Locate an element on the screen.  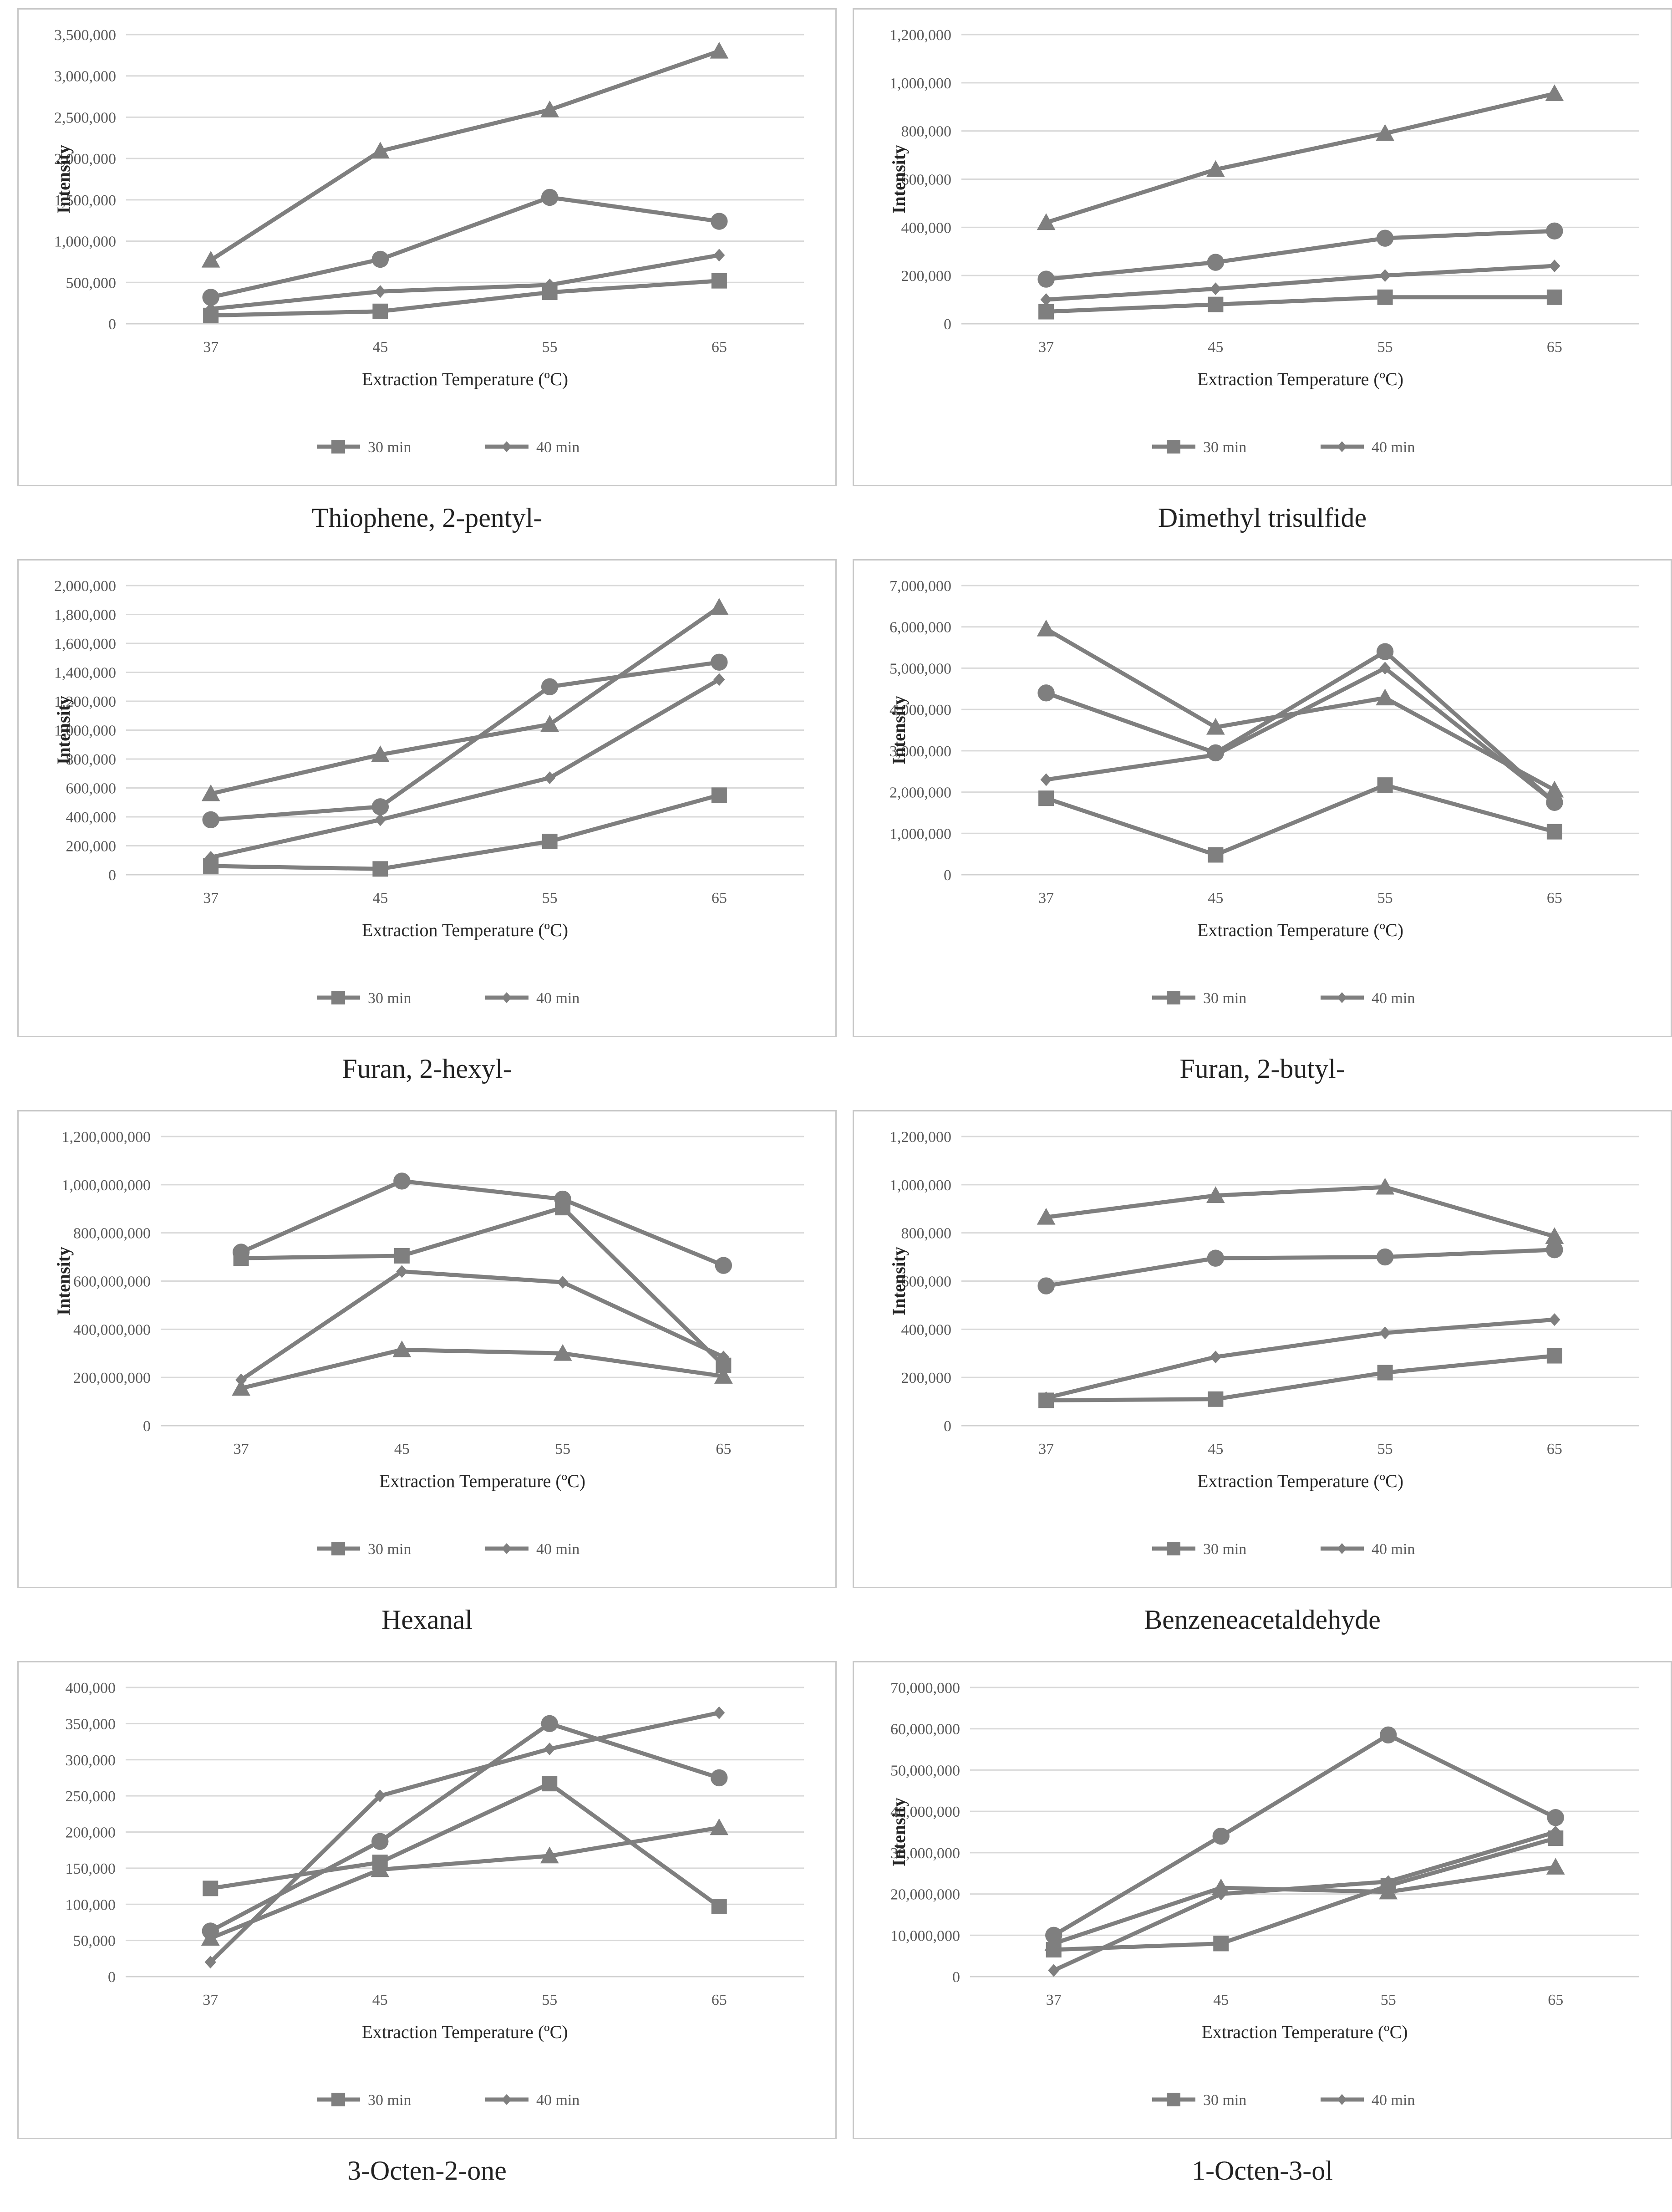
legend-item: 40 min is located at coordinates (1368, 999).